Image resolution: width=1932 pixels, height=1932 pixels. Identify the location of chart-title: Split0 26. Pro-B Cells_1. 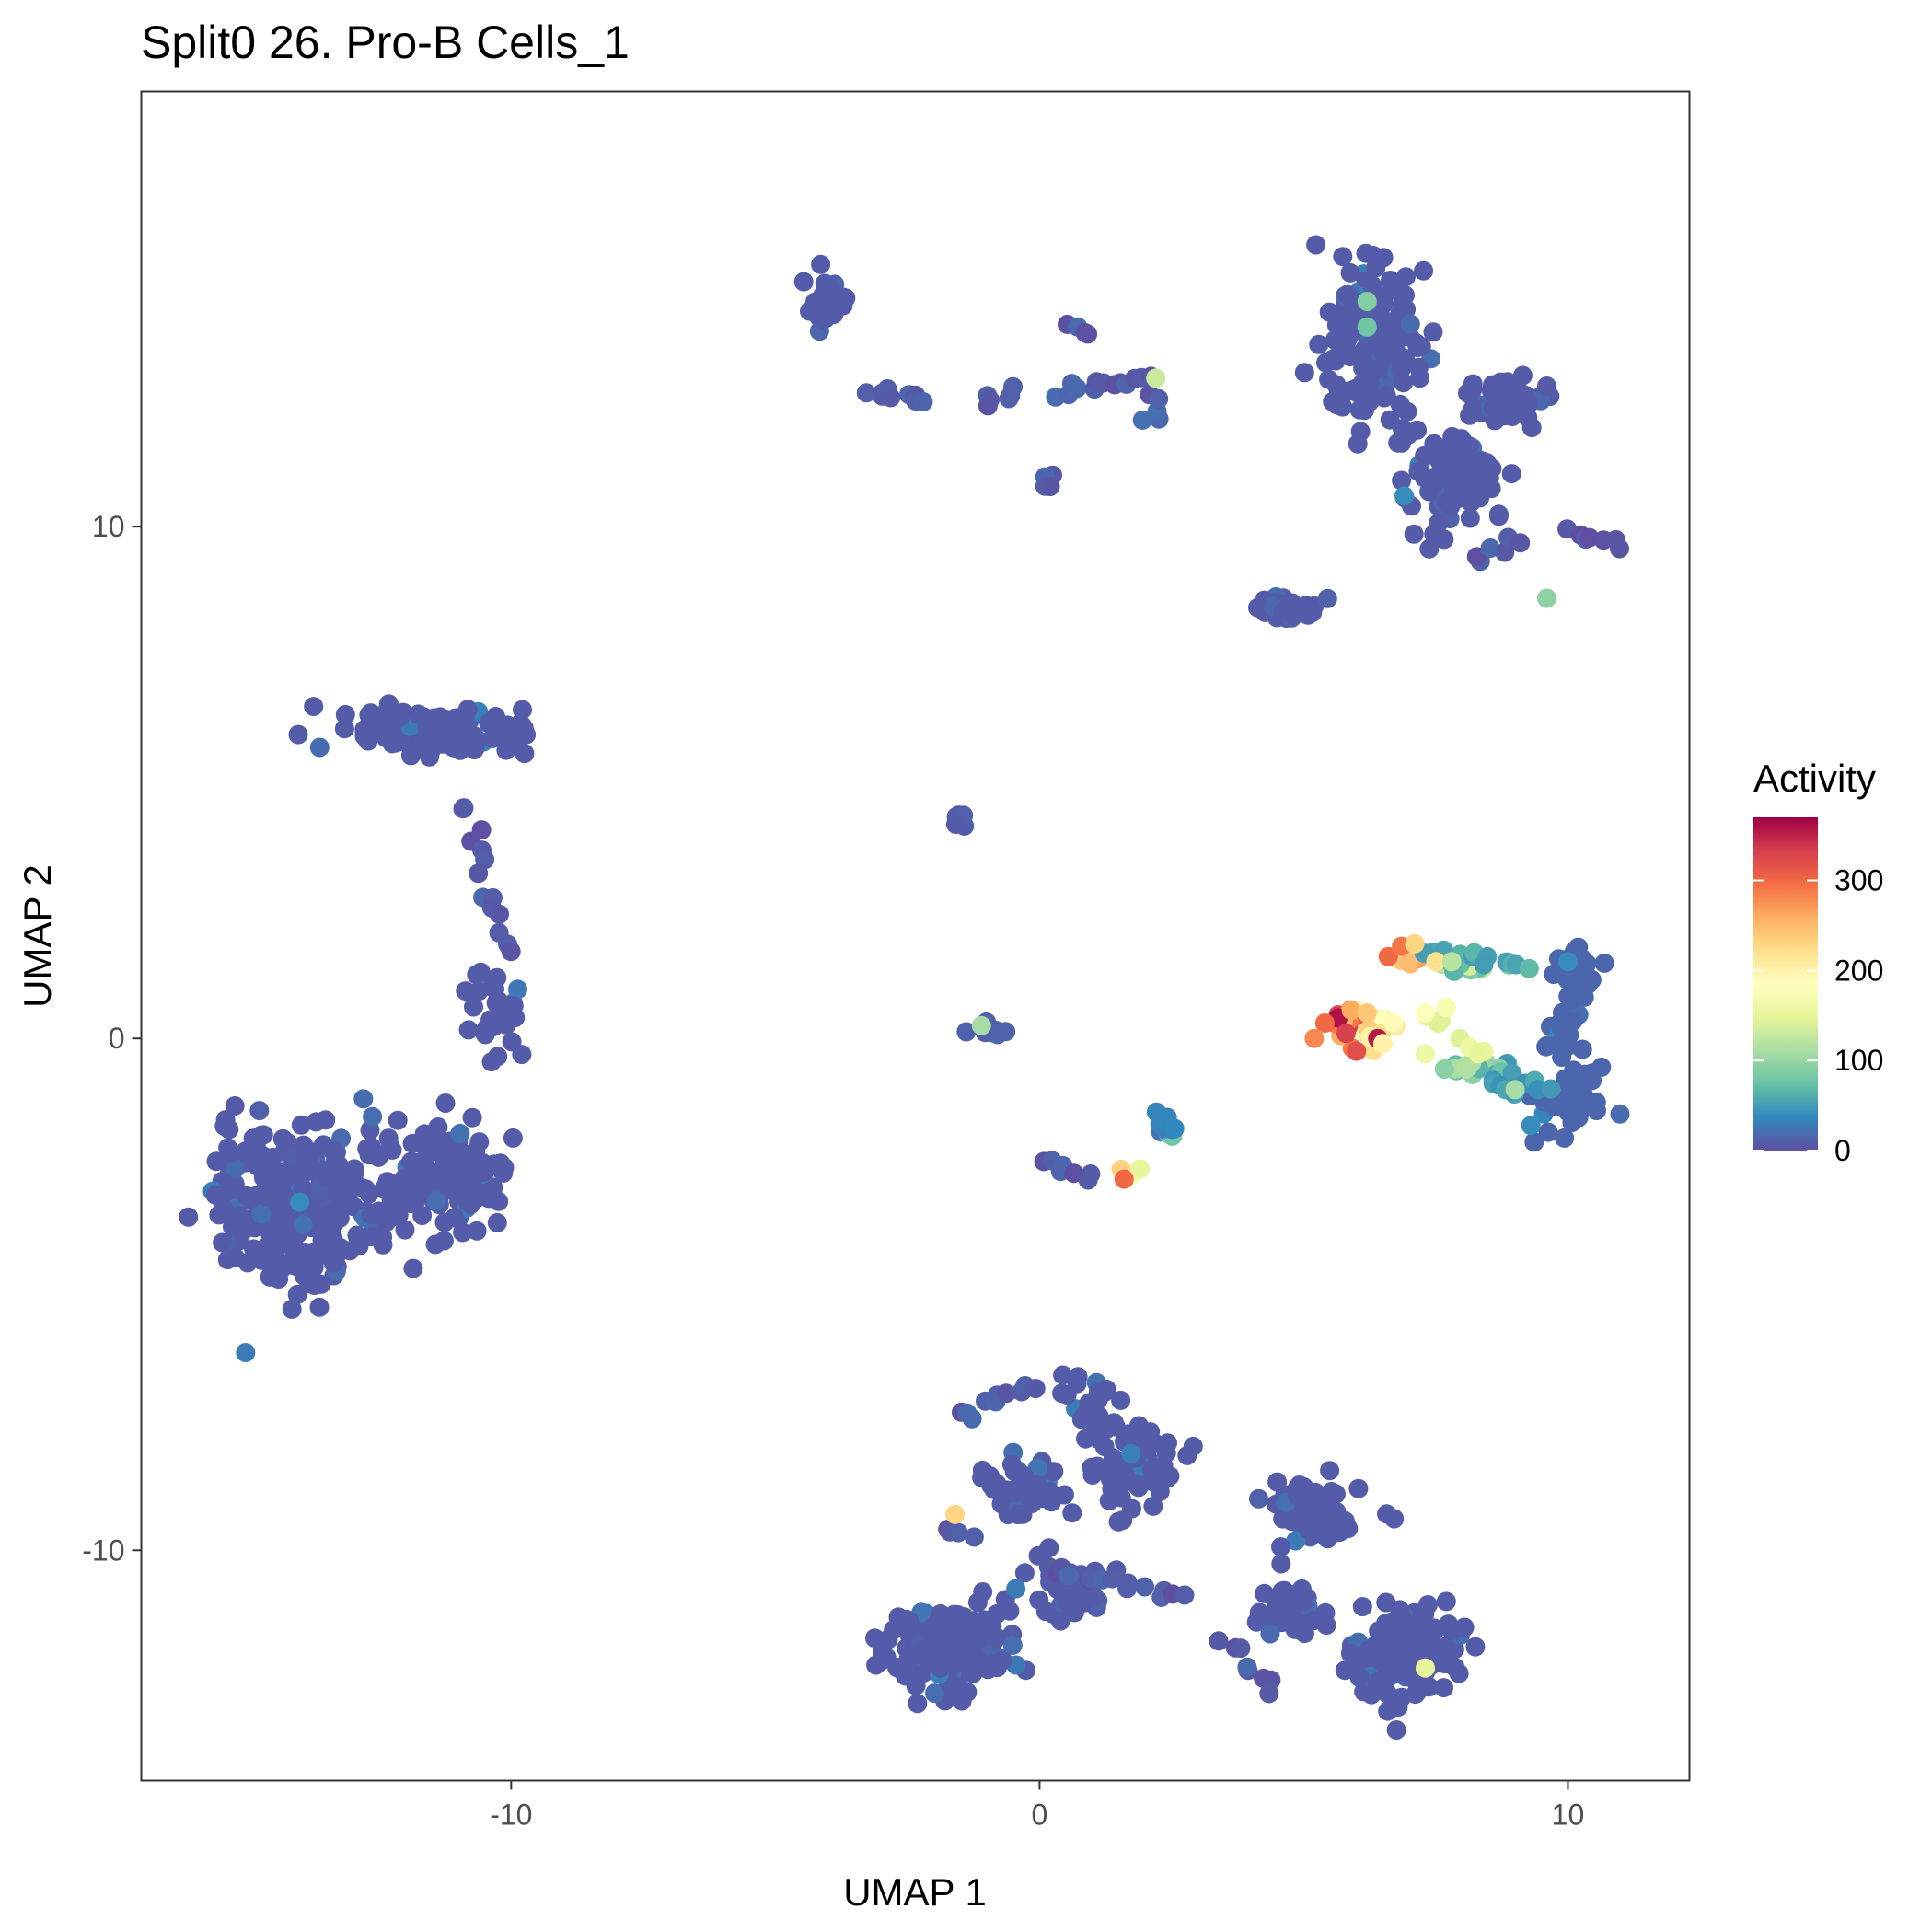
(386, 42).